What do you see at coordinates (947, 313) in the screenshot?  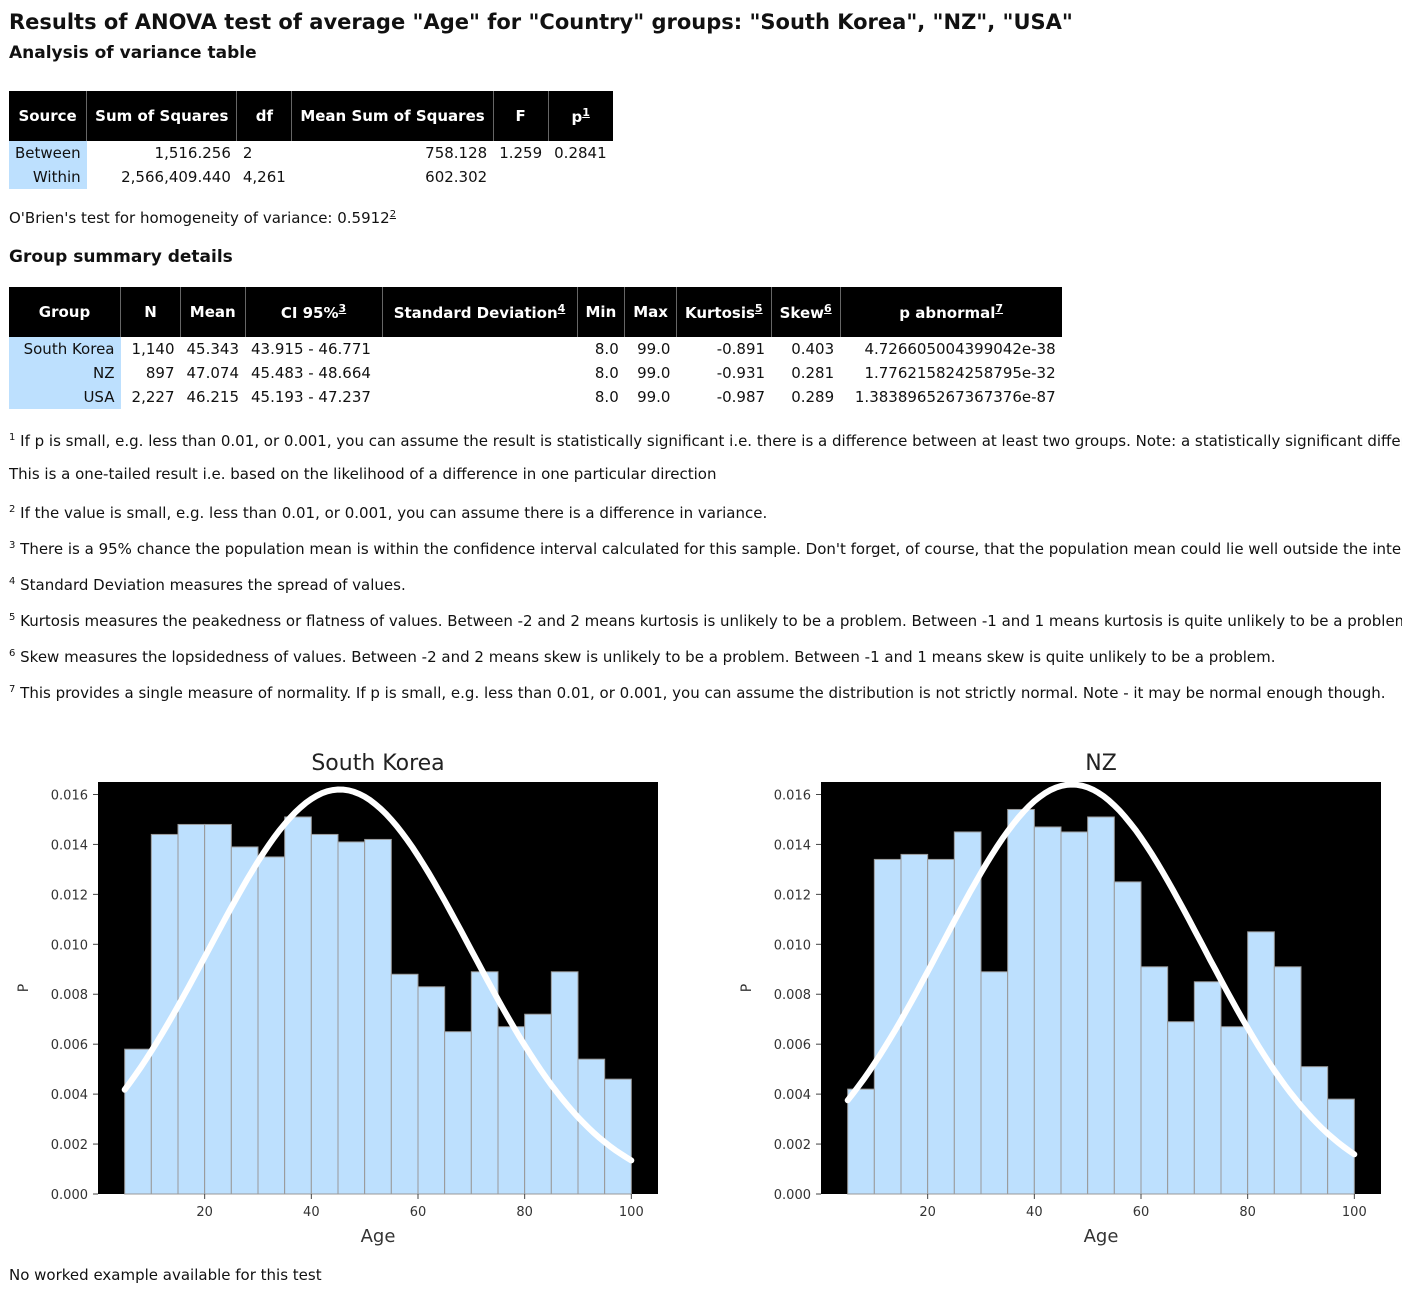 I see `col-p-abnormal-label: p abnormal` at bounding box center [947, 313].